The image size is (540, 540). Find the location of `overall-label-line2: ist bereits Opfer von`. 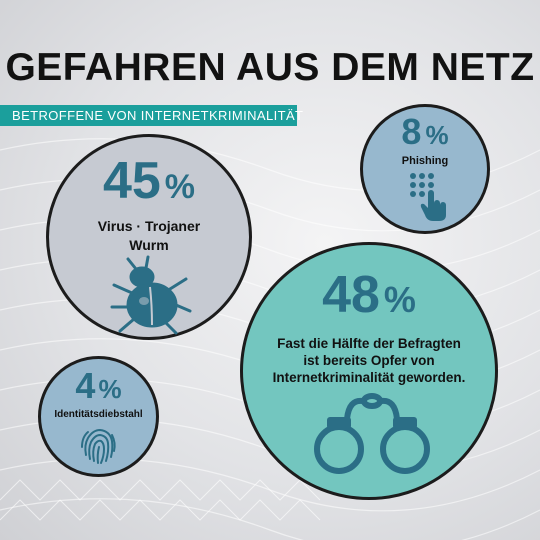

overall-label-line2: ist bereits Opfer von is located at coordinates (369, 360).